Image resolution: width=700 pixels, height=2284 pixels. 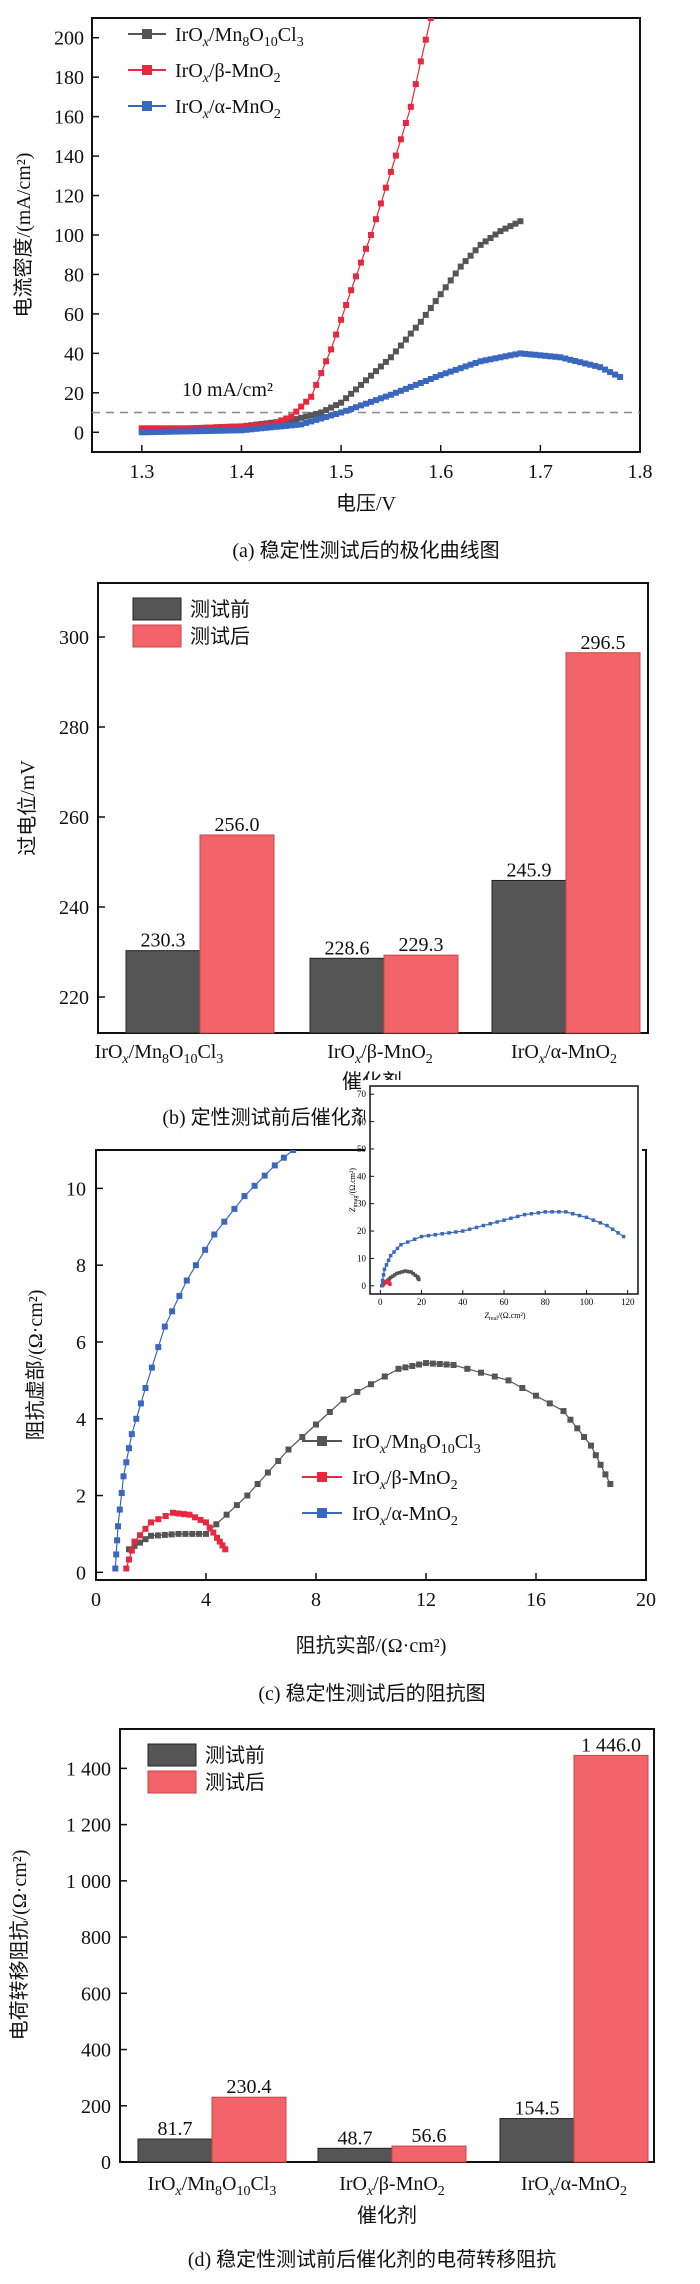 What do you see at coordinates (23, 235) in the screenshot?
I see `y-axis-label: 电流密度/(mA/cm²)` at bounding box center [23, 235].